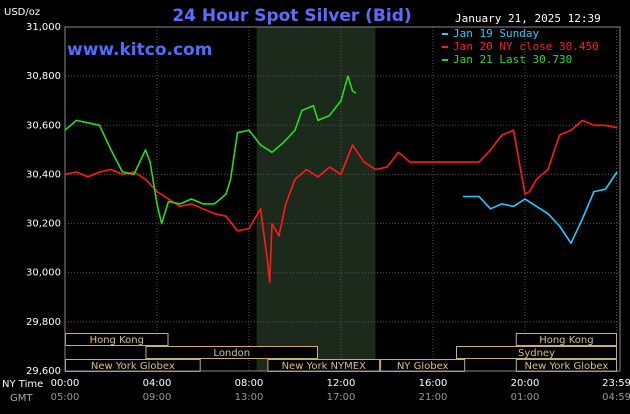 The width and height of the screenshot is (630, 414). Describe the element at coordinates (249, 383) in the screenshot. I see `x-tick-label: 08:00` at that location.